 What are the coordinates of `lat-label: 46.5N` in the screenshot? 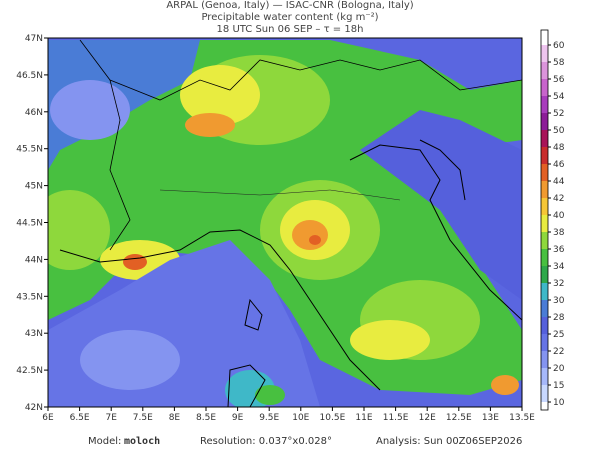 It's located at (29, 76).